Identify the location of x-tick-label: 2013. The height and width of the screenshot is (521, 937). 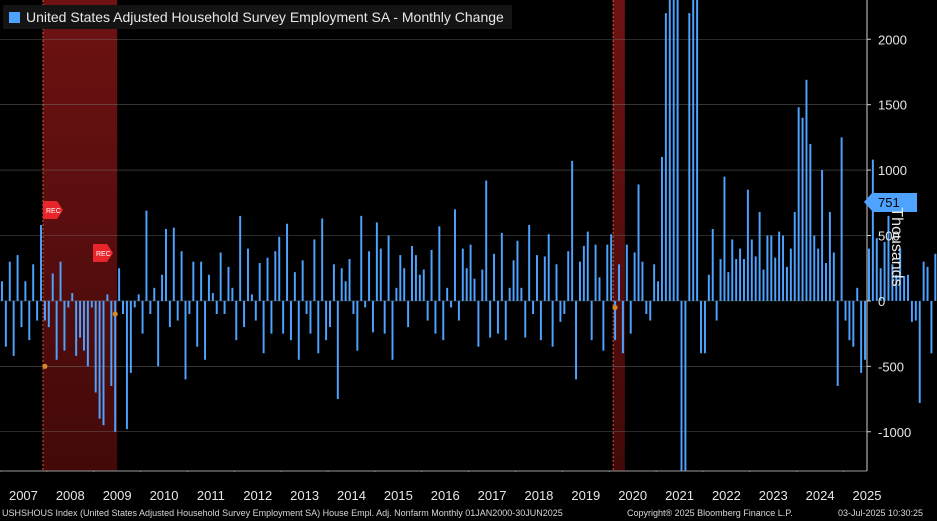
(304, 495).